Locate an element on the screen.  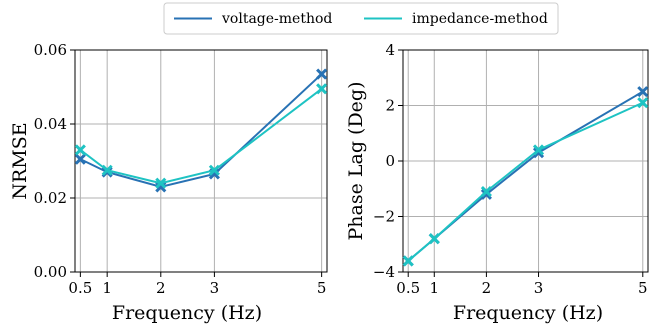
y-tick-label: 0.04 is located at coordinates (50, 124).